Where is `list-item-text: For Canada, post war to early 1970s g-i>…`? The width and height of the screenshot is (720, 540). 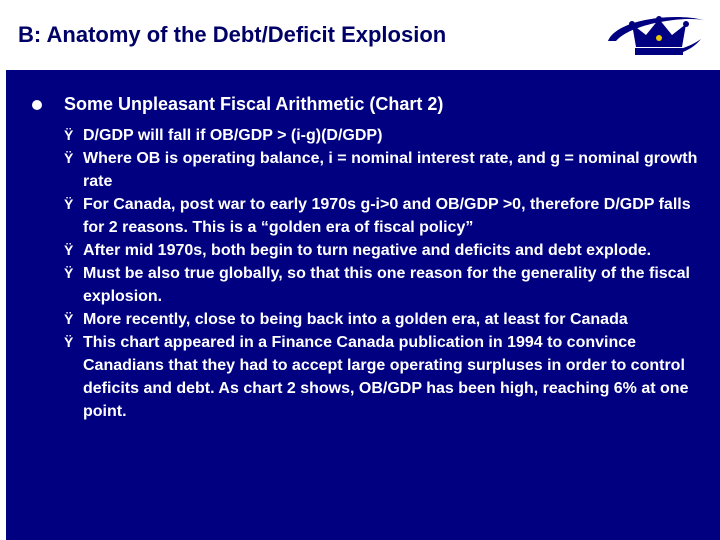 list-item-text: For Canada, post war to early 1970s g-i>… is located at coordinates (387, 216).